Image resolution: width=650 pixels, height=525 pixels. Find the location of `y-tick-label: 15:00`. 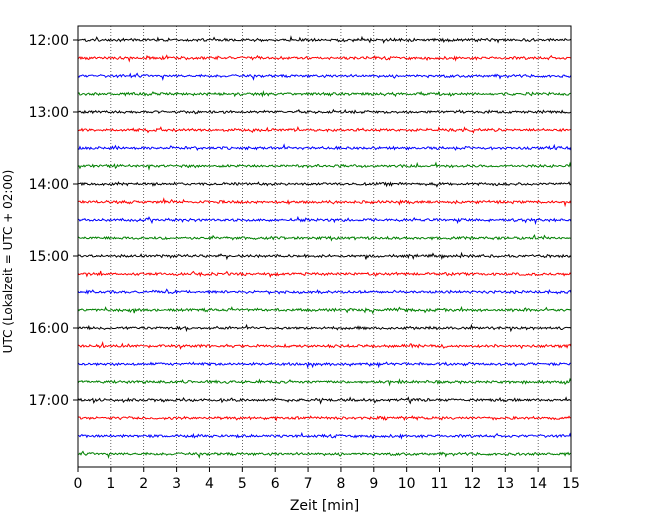

y-tick-label: 15:00 is located at coordinates (49, 257).